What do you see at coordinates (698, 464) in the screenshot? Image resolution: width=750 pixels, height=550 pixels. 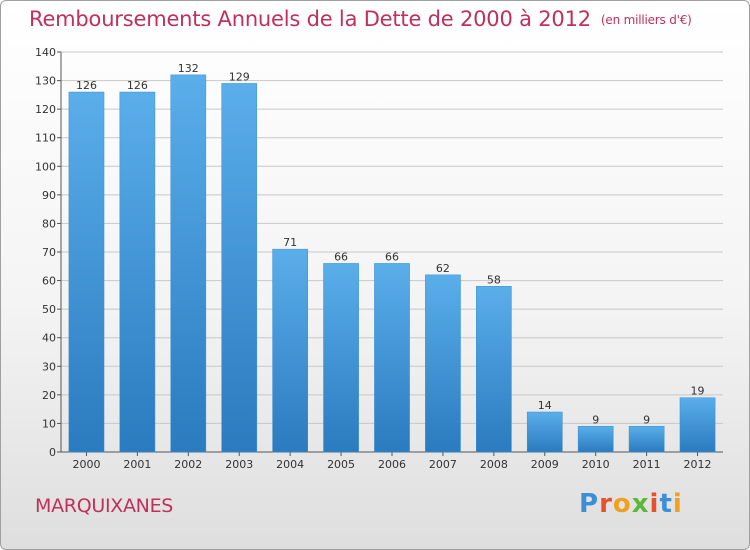 I see `x-tick-label: 2012` at bounding box center [698, 464].